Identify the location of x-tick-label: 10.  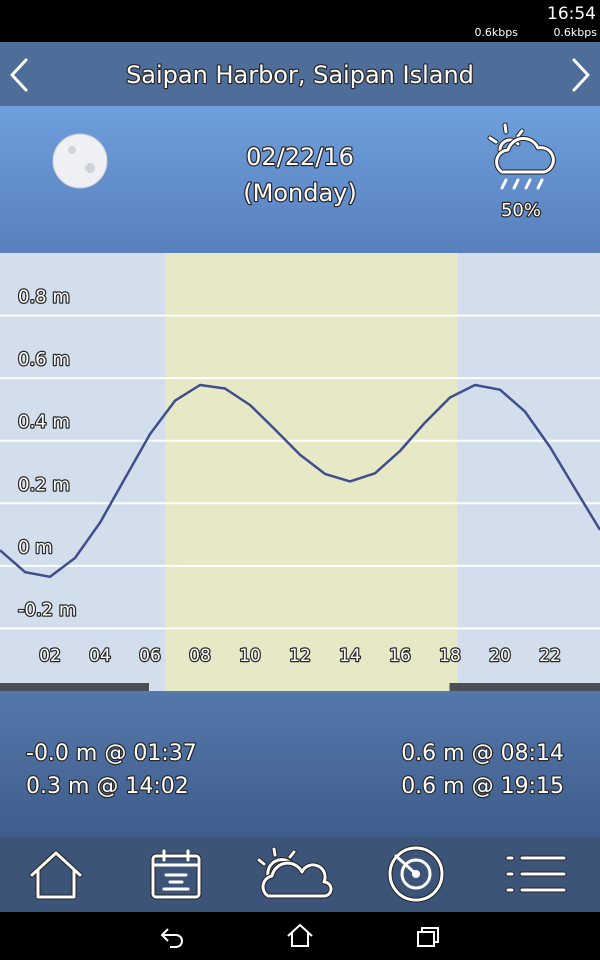
(250, 656).